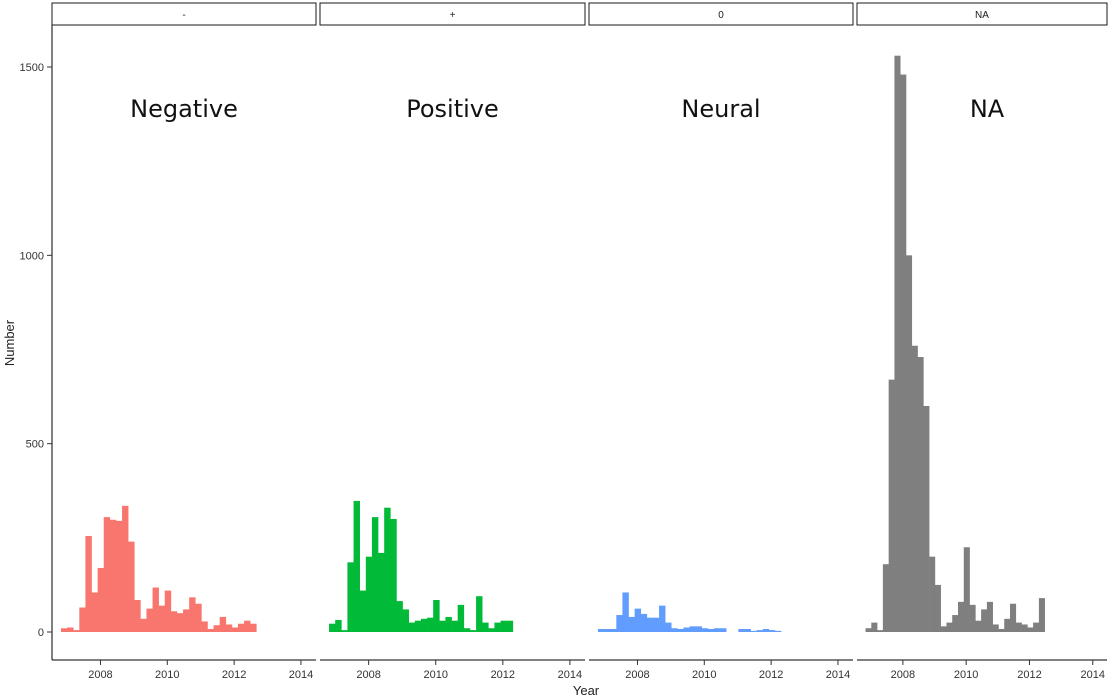 The height and width of the screenshot is (698, 1120). What do you see at coordinates (9, 342) in the screenshot?
I see `y-axis-title: Number` at bounding box center [9, 342].